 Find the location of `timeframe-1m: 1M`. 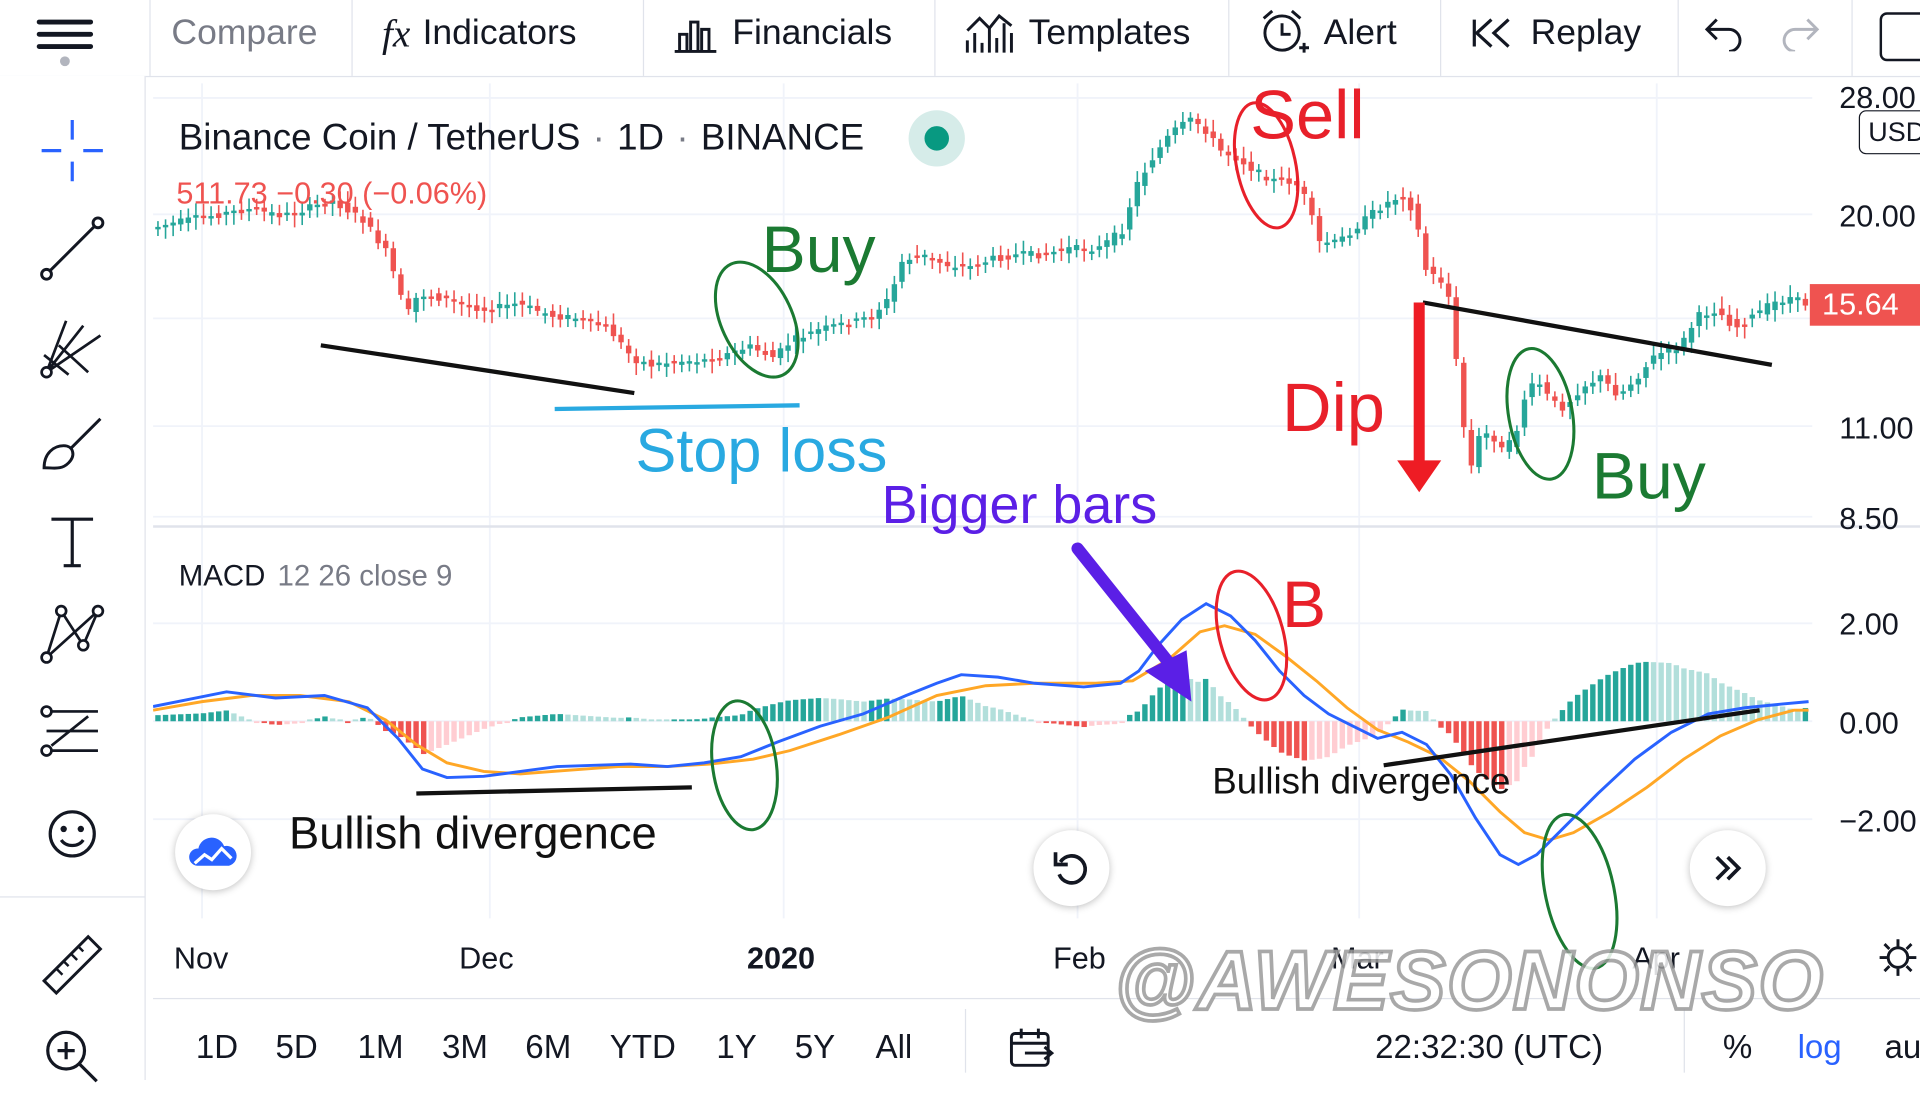

timeframe-1m: 1M is located at coordinates (380, 1047).